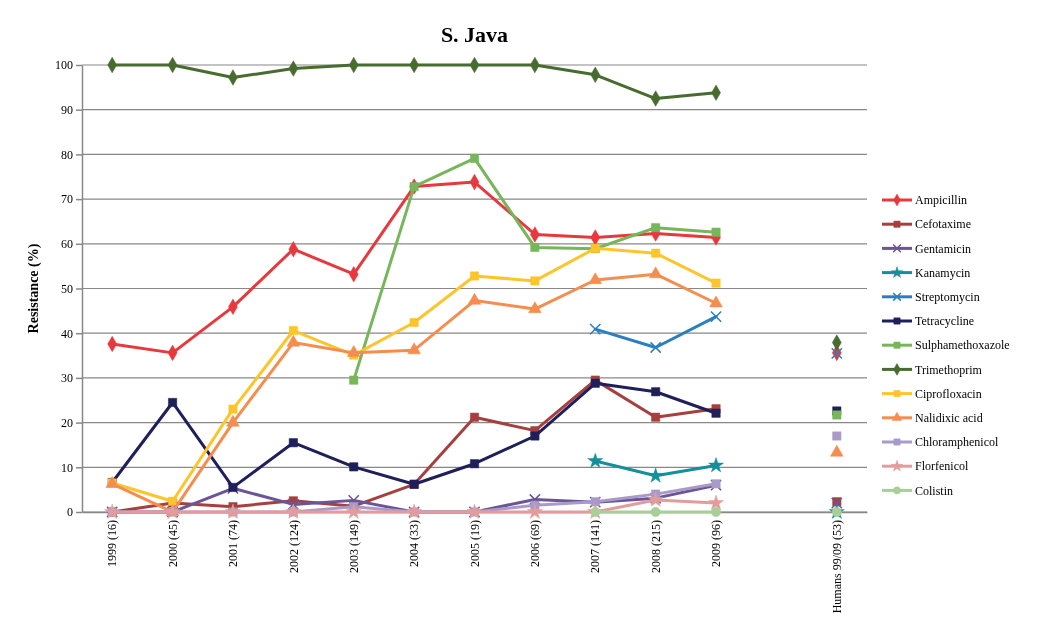 This screenshot has height=636, width=1038. What do you see at coordinates (941, 200) in the screenshot?
I see `legend-label: Ampicillin` at bounding box center [941, 200].